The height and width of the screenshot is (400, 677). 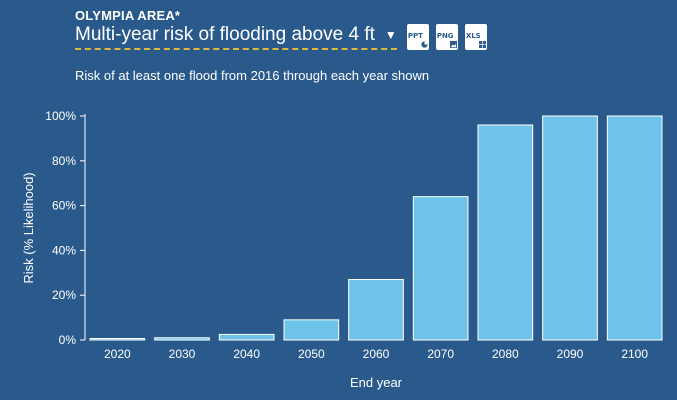 What do you see at coordinates (182, 354) in the screenshot?
I see `x-tick-label: 2030` at bounding box center [182, 354].